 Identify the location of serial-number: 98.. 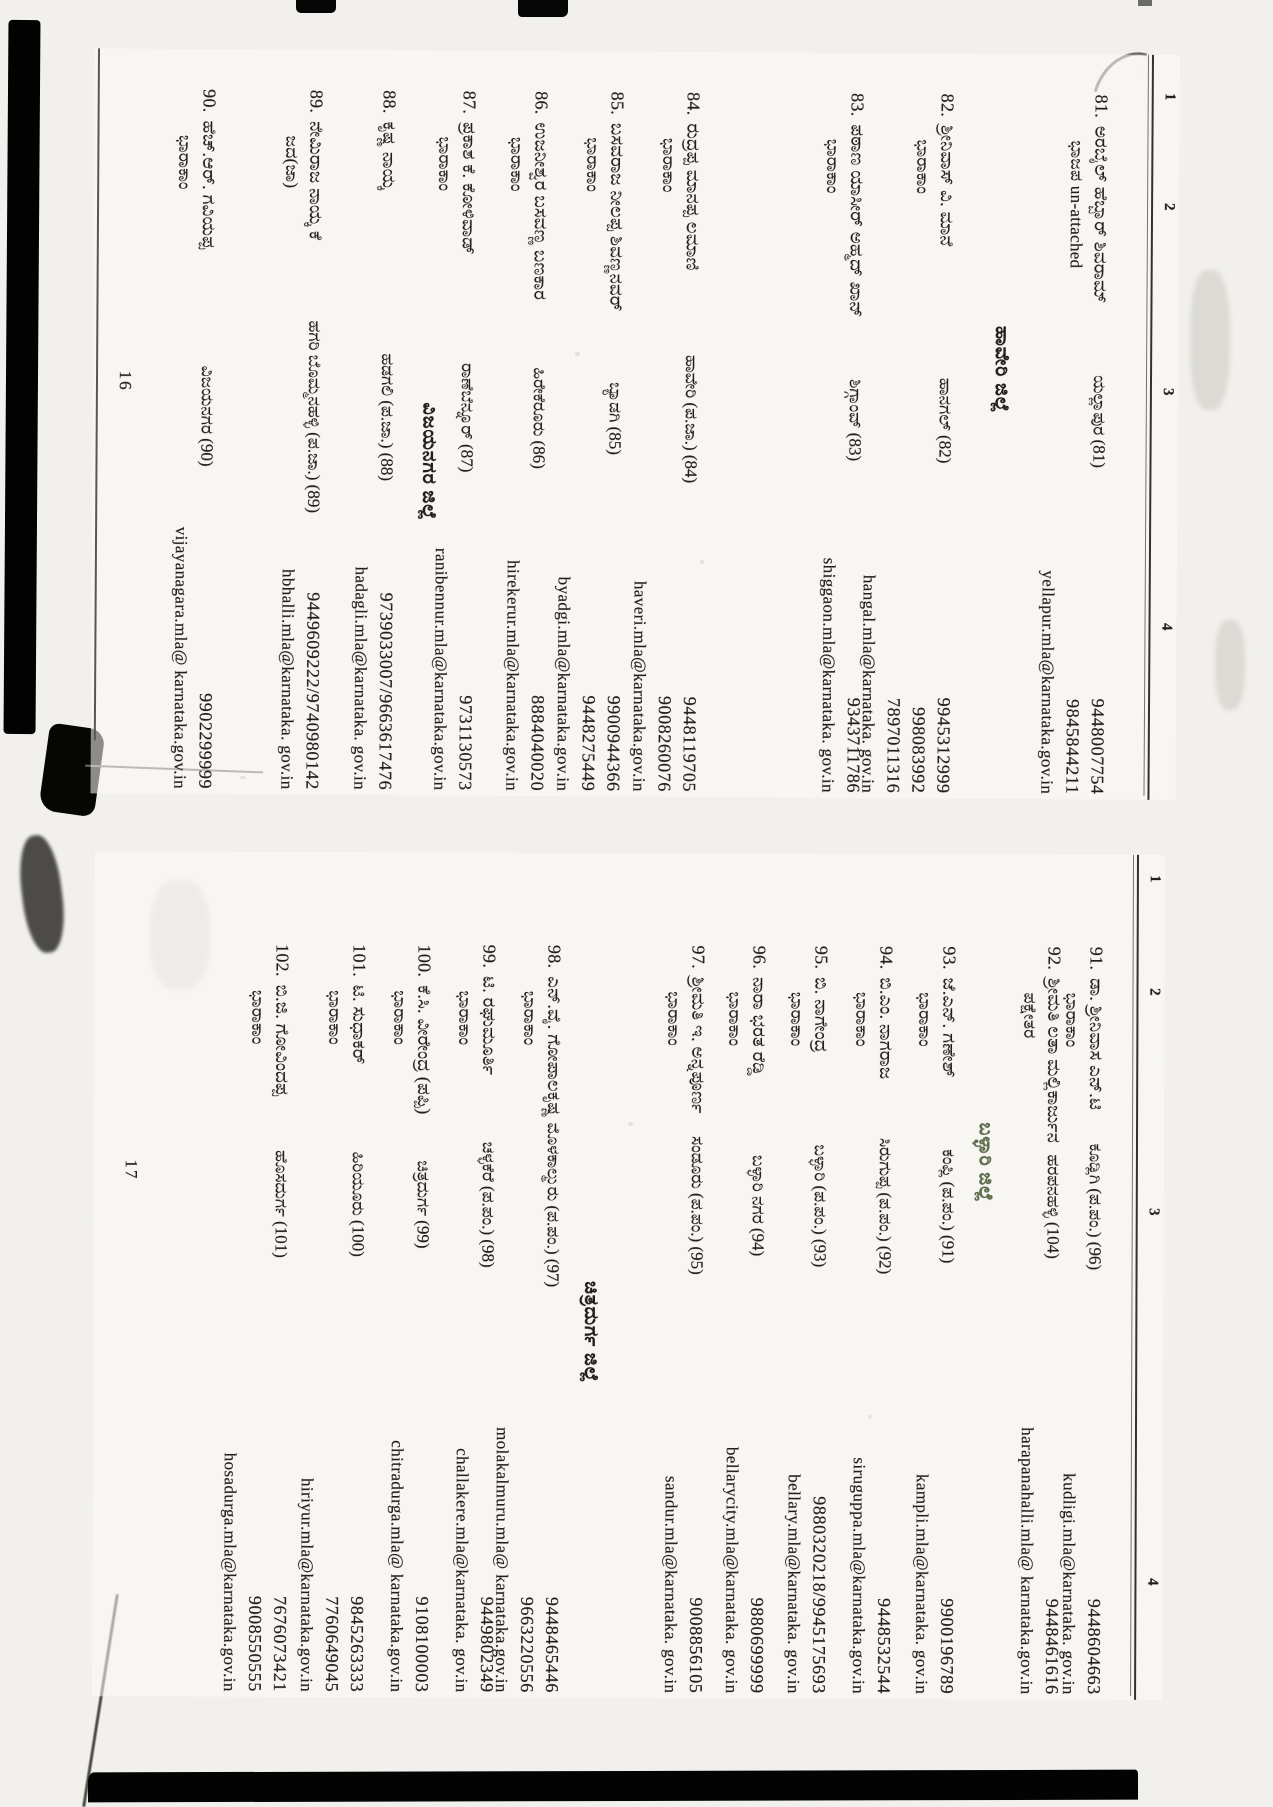
(554, 956).